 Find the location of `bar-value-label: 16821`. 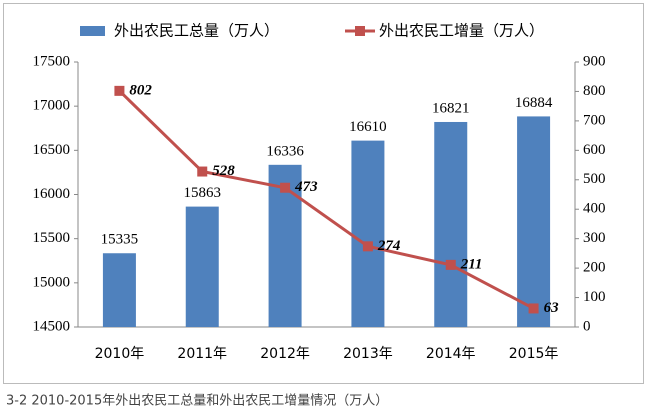

bar-value-label: 16821 is located at coordinates (451, 108).